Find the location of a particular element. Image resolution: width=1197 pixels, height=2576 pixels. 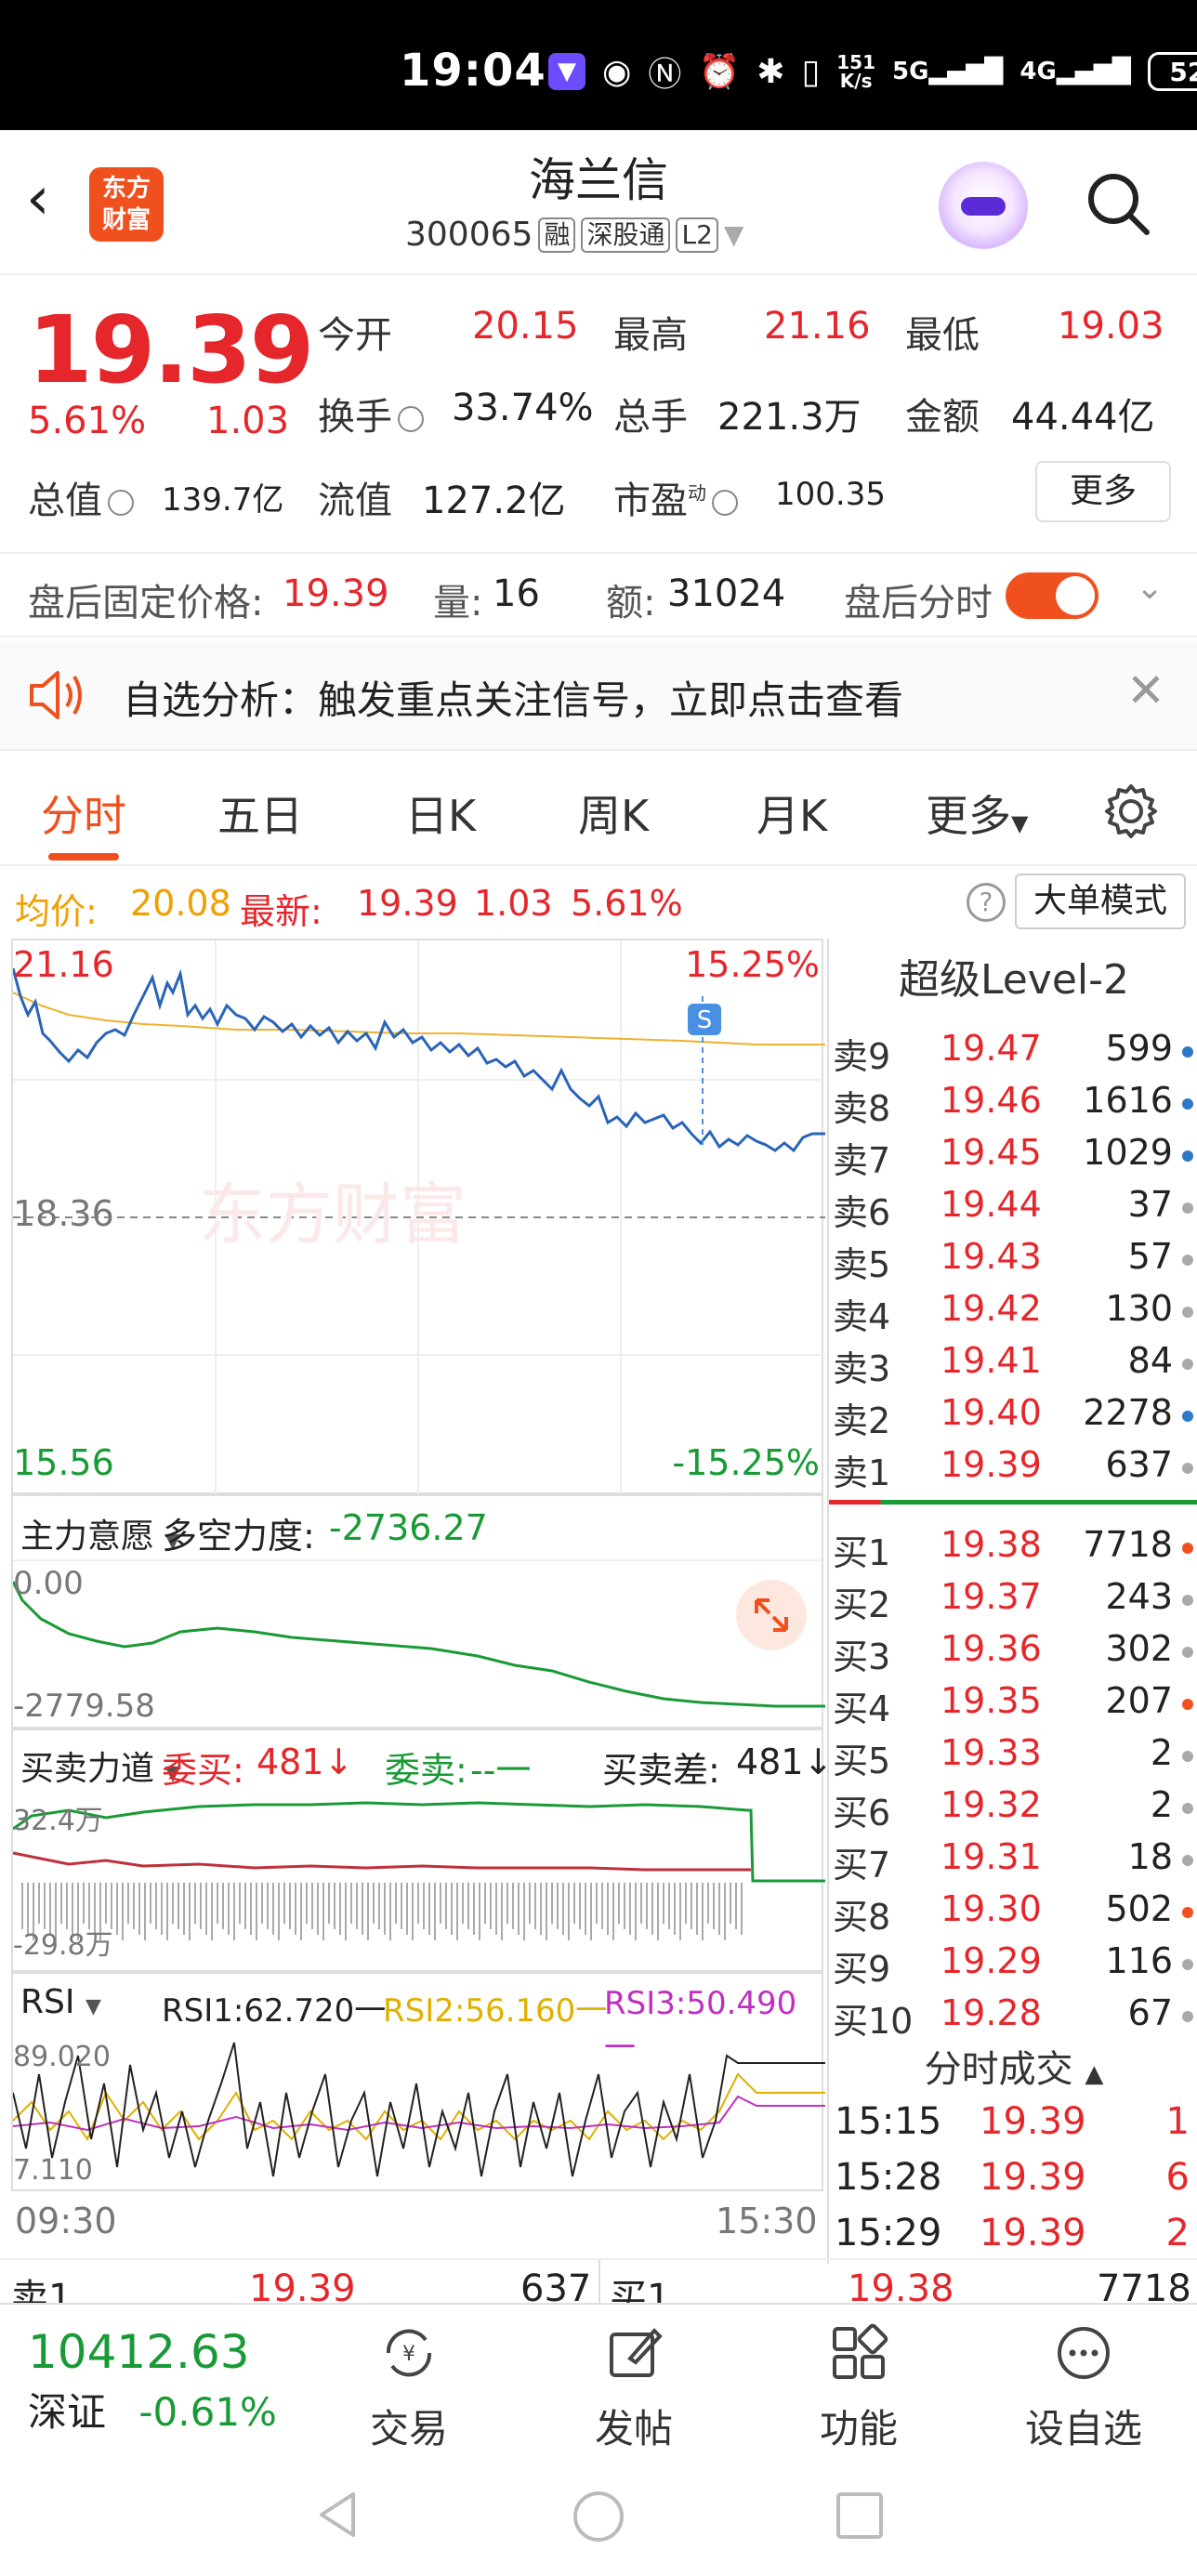

order-book-title: 超级Level-2 is located at coordinates (1013, 980).